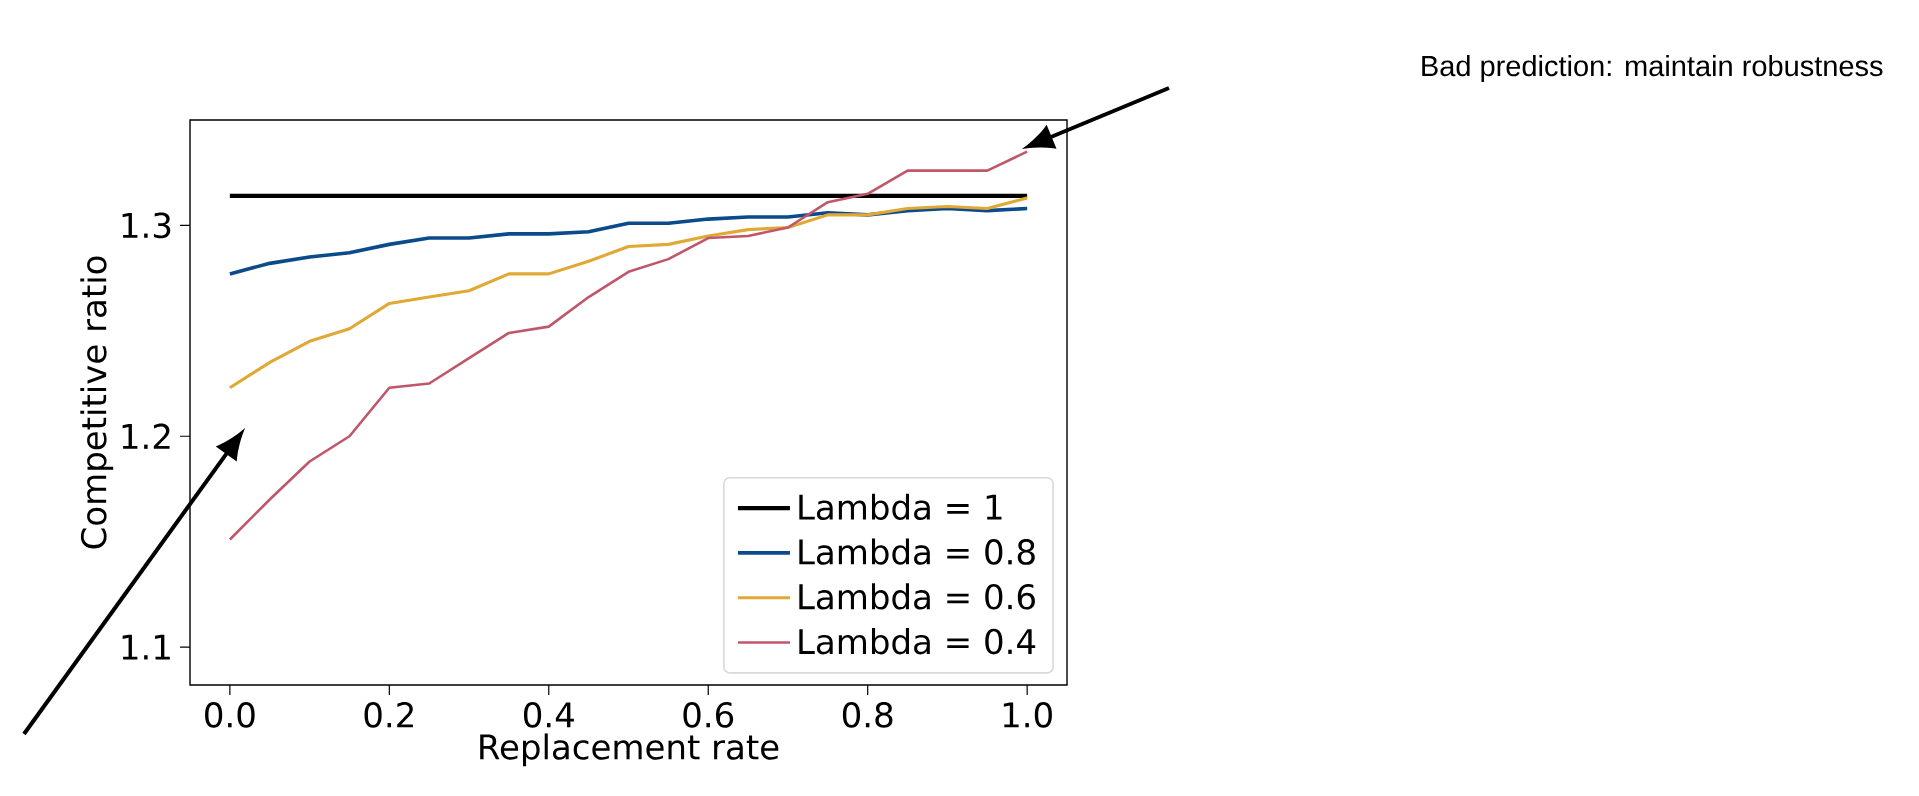  Describe the element at coordinates (388, 715) in the screenshot. I see `x-tick-label: 0.2` at that location.